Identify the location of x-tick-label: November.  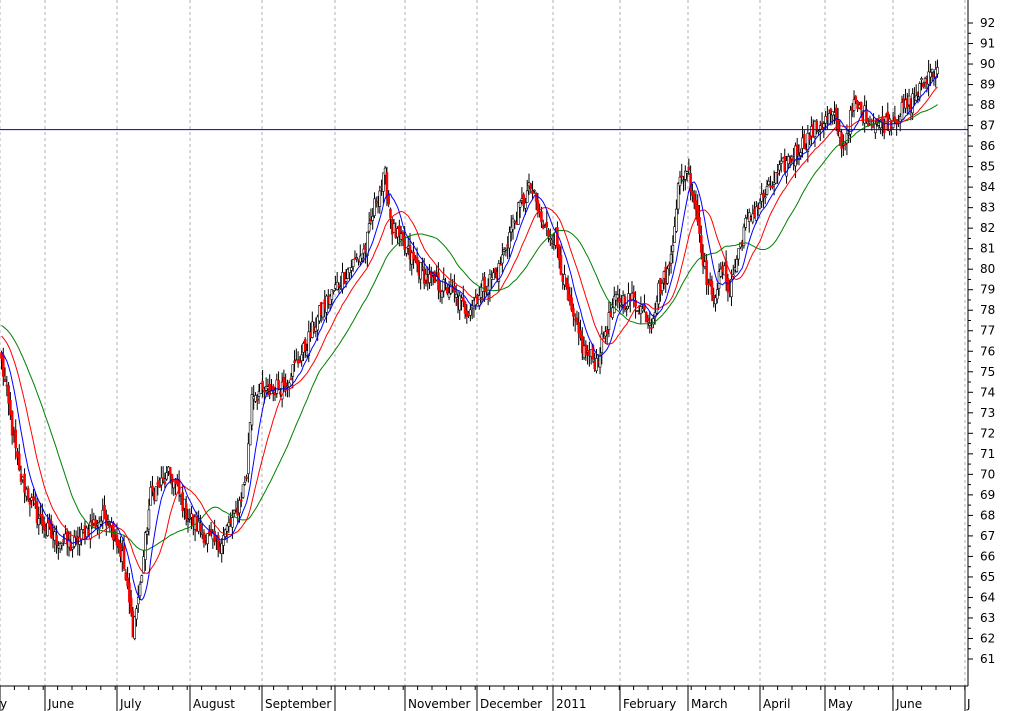
(439, 704).